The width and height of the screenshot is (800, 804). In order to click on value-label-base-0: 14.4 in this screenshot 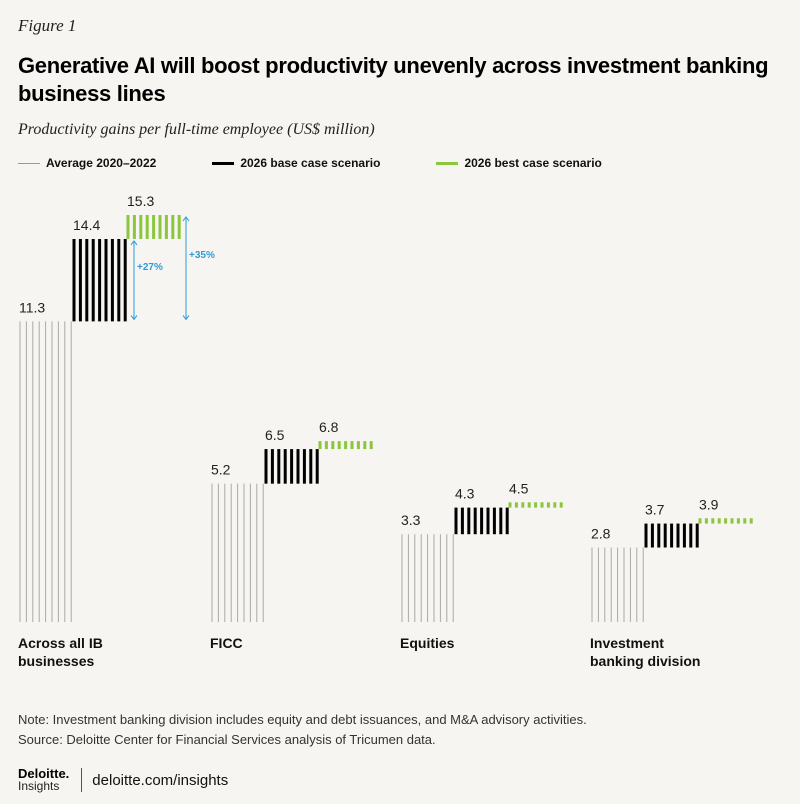, I will do `click(86, 225)`.